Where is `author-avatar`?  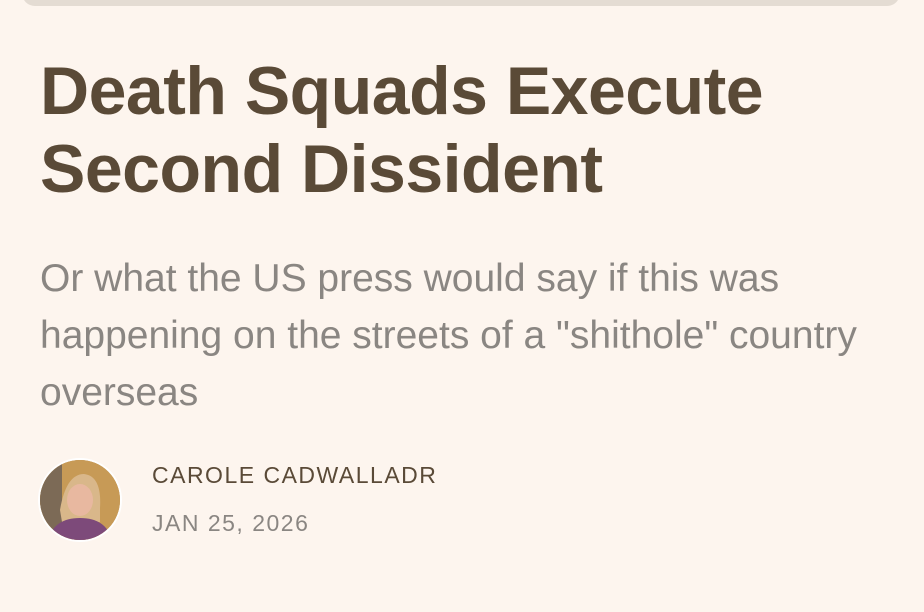 author-avatar is located at coordinates (80, 500).